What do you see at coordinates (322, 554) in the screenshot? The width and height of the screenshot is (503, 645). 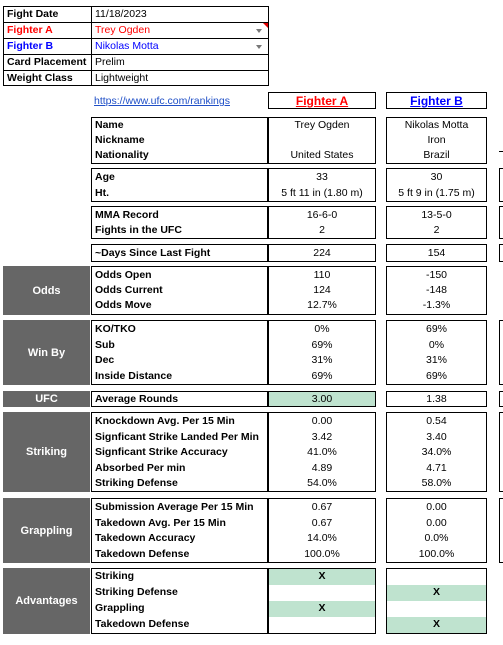 I see `stat-value-a: 100.0%` at bounding box center [322, 554].